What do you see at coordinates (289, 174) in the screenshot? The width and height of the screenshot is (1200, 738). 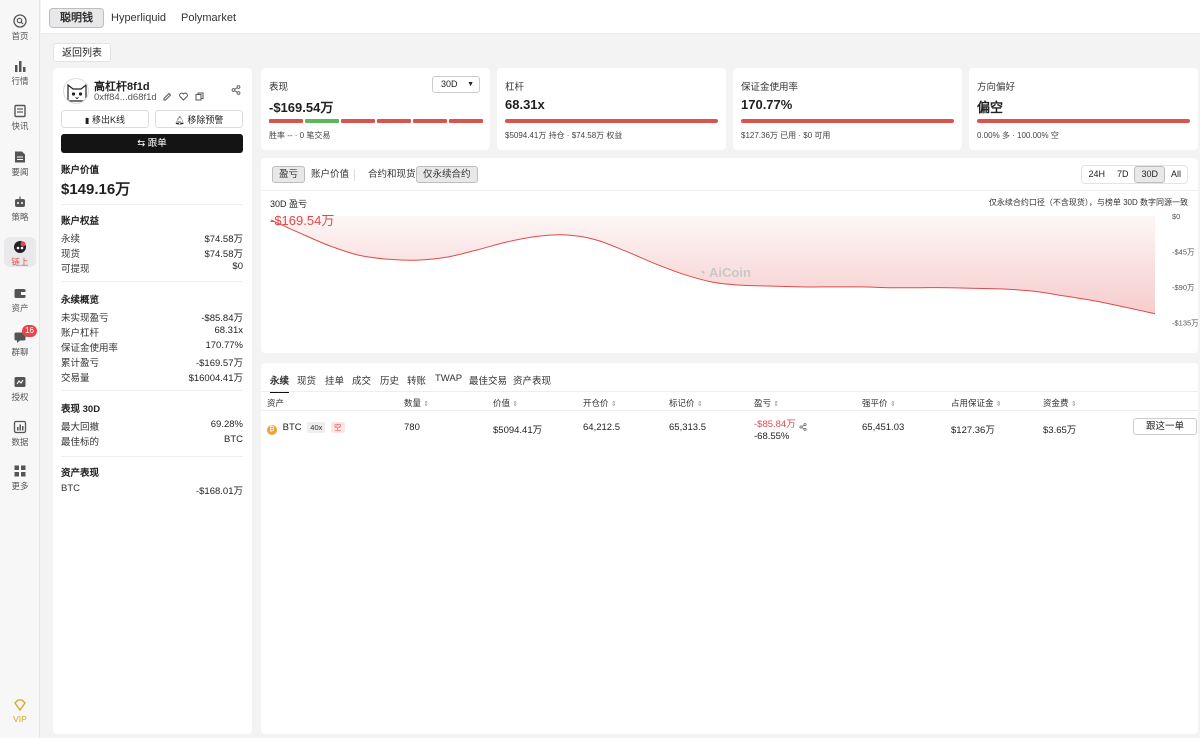 I see `tab-pnl: 盈亏` at bounding box center [289, 174].